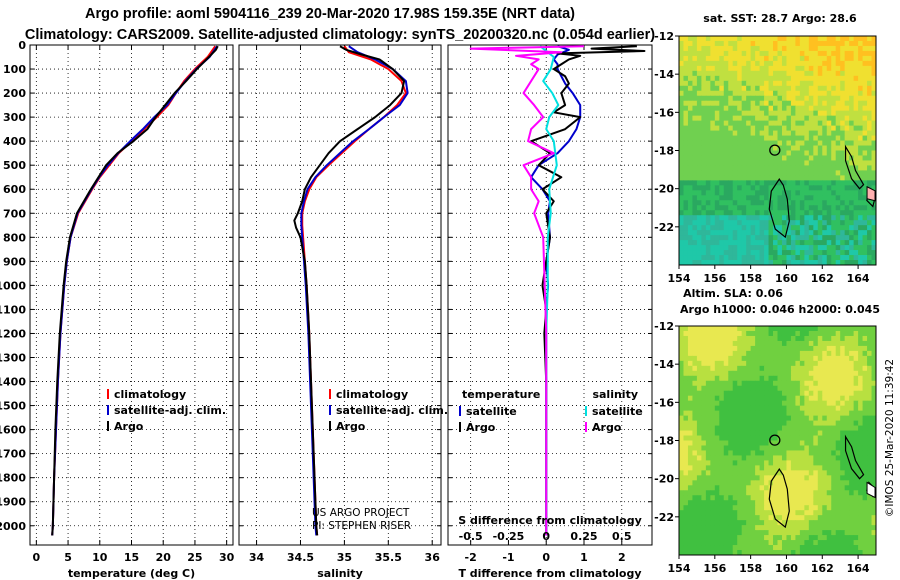 This screenshot has height=580, width=900. Describe the element at coordinates (822, 568) in the screenshot. I see `sla_map-xtick-label: 162` at that location.